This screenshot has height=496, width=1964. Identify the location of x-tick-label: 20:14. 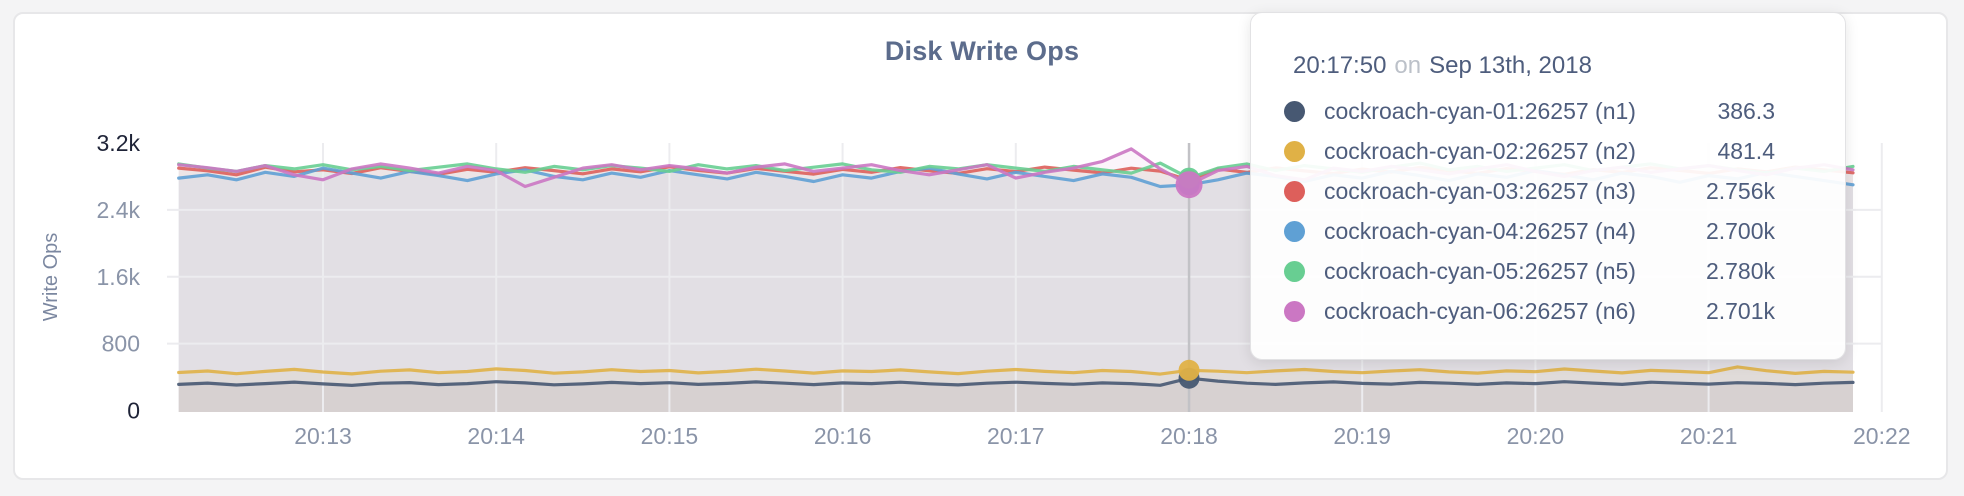
(496, 436).